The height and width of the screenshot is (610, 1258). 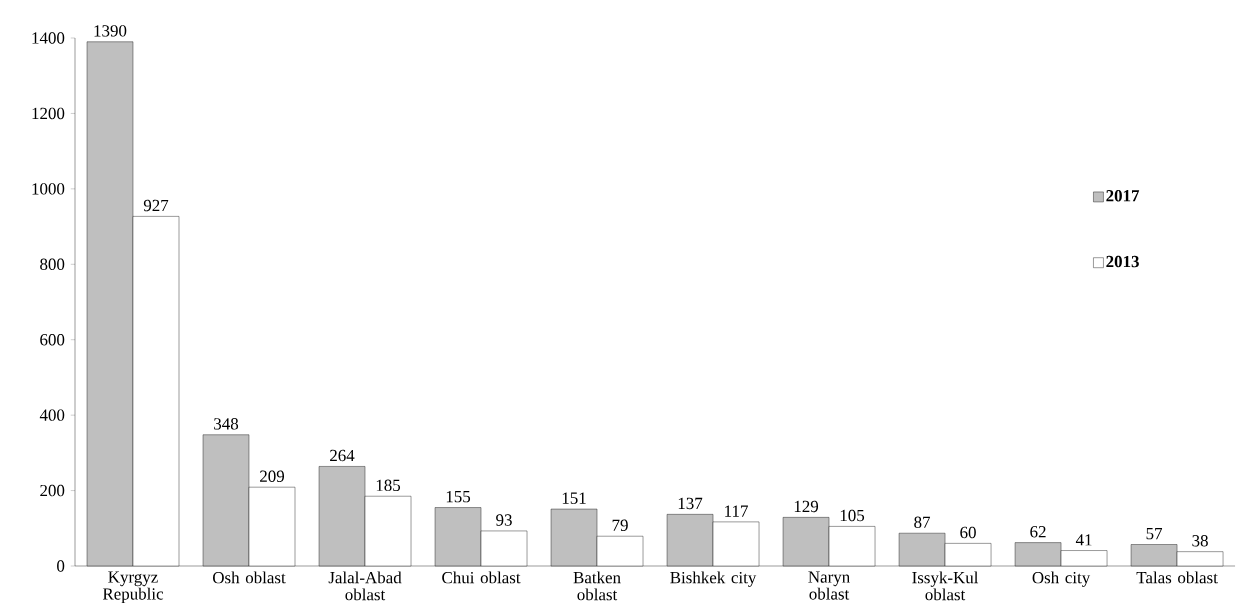 I want to click on data-label: 151, so click(x=574, y=498).